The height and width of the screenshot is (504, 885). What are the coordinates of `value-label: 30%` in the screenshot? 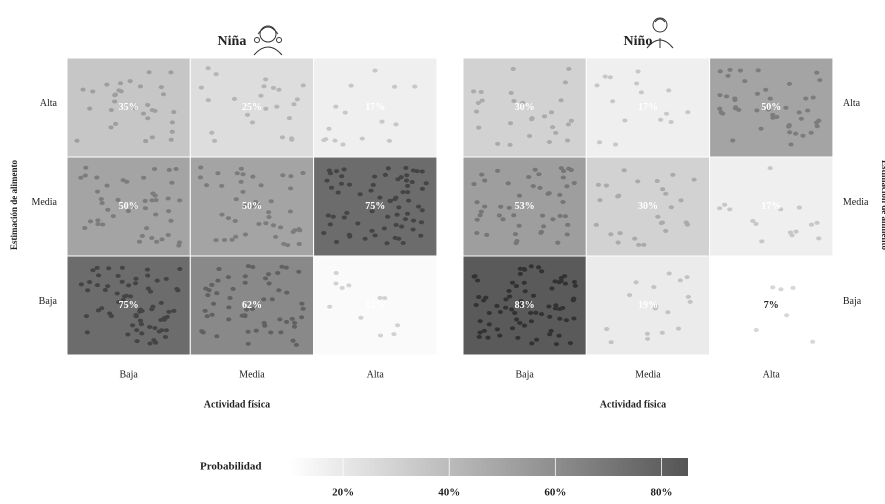 It's located at (525, 107).